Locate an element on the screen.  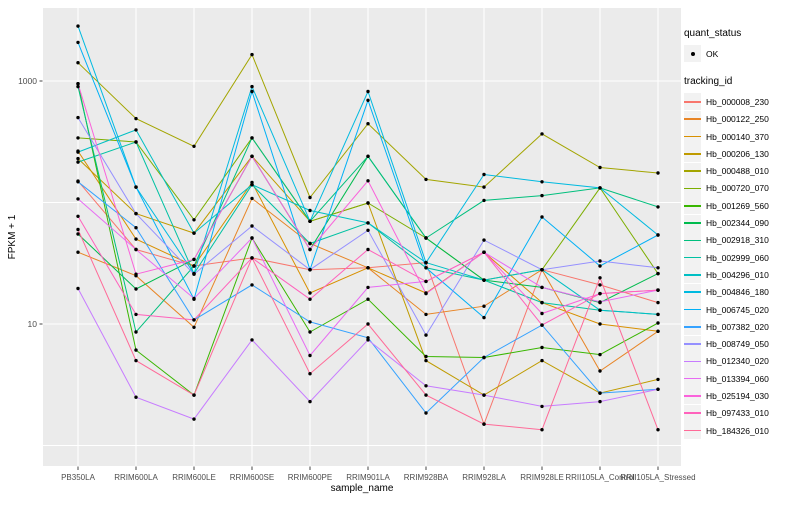
legend-key-ok is located at coordinates (692, 54).